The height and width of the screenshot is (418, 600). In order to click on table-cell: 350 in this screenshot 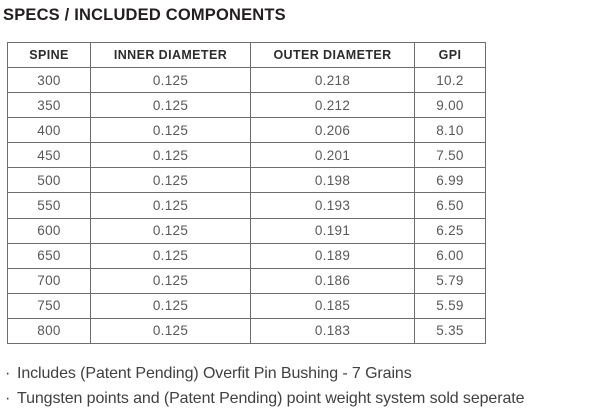, I will do `click(49, 105)`.